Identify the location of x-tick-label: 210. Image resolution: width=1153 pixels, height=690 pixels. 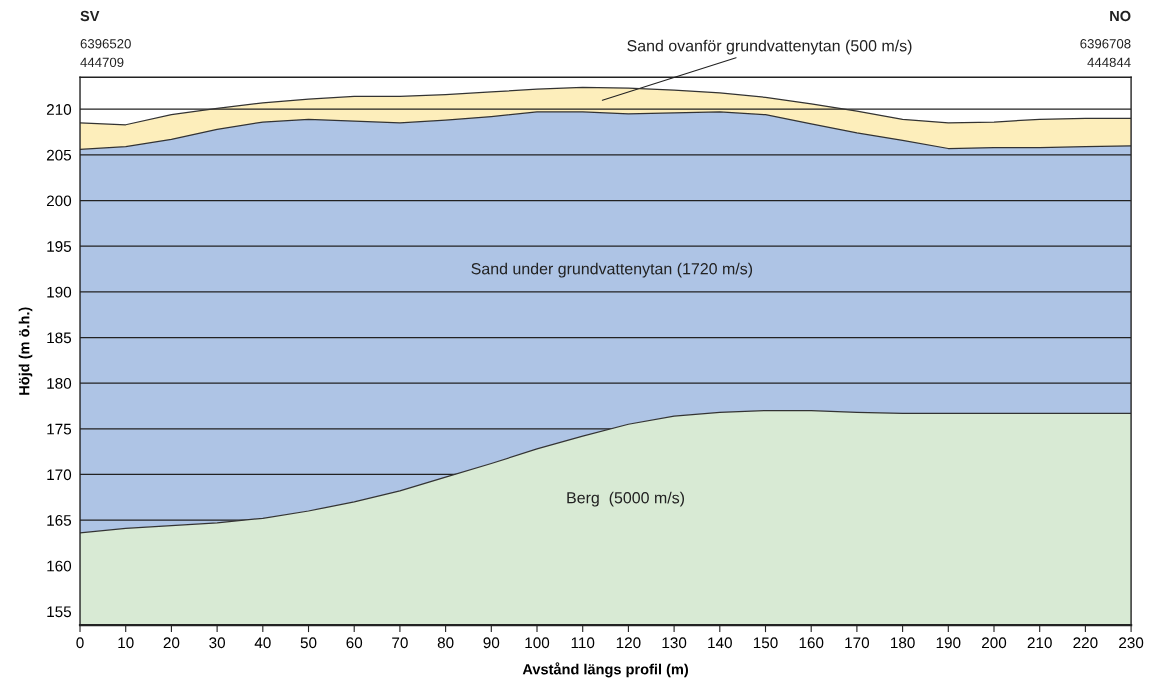
(1039, 643).